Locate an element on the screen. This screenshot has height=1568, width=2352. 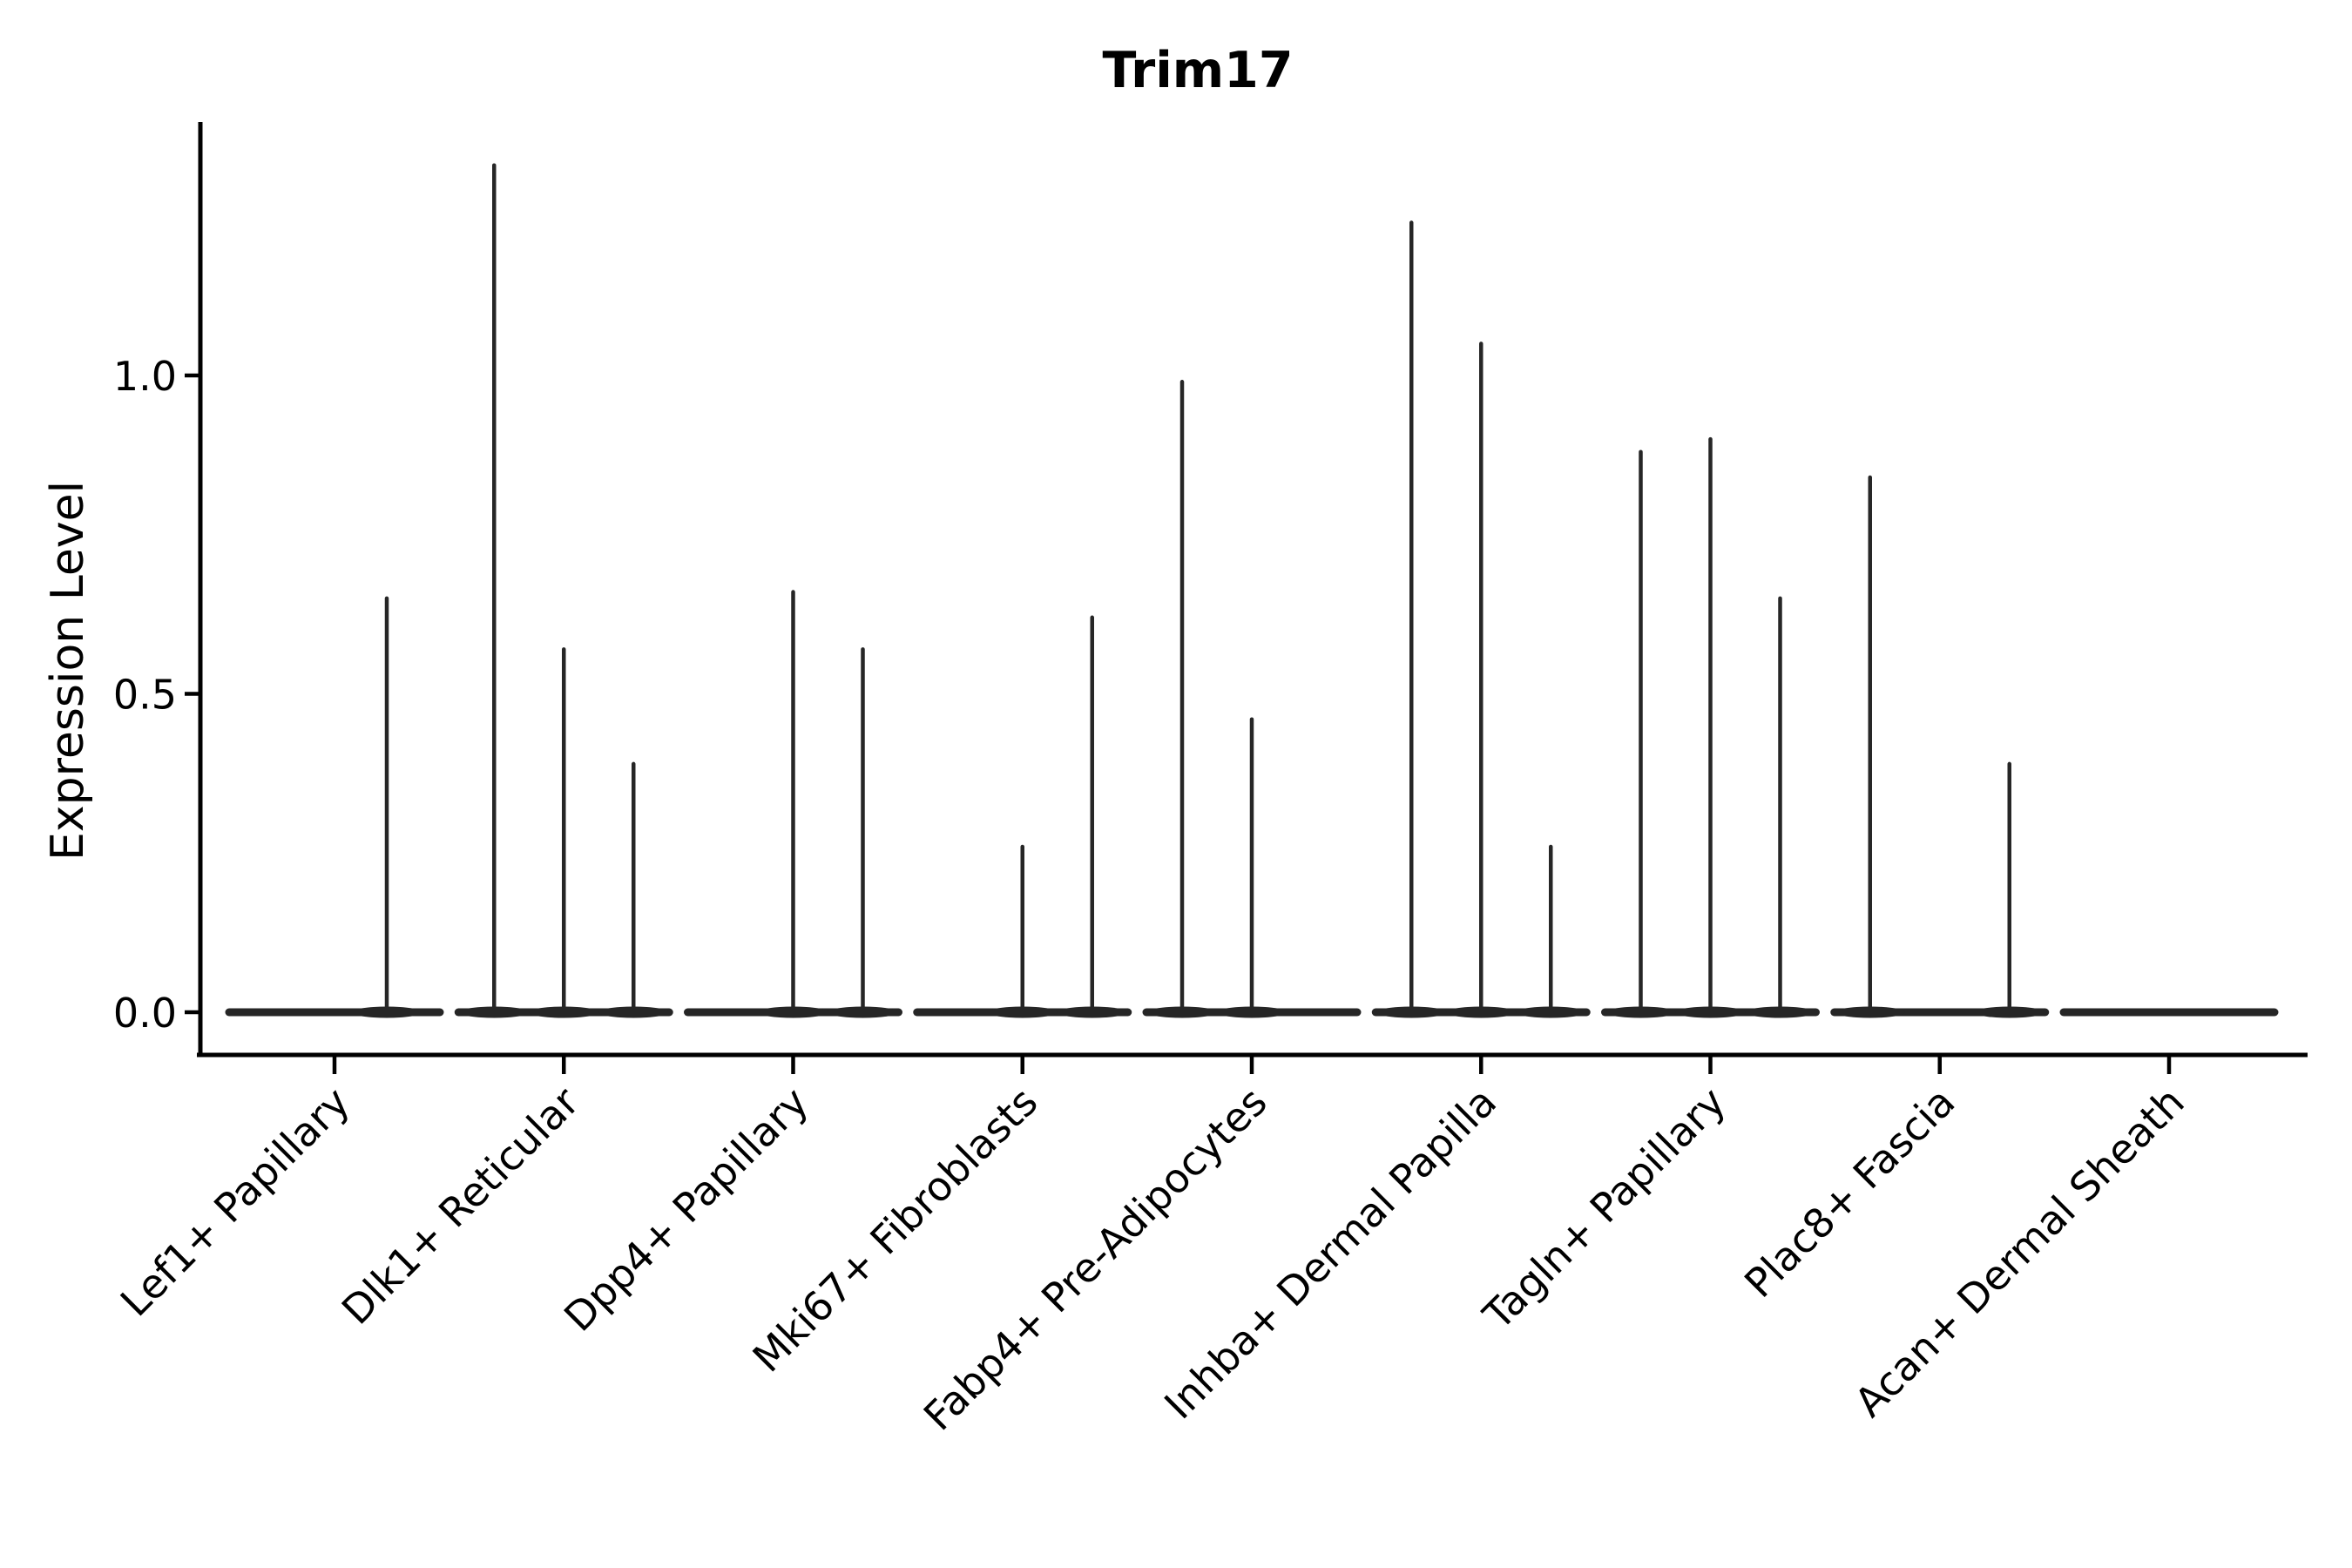
chart-title: Trim17 is located at coordinates (1198, 70).